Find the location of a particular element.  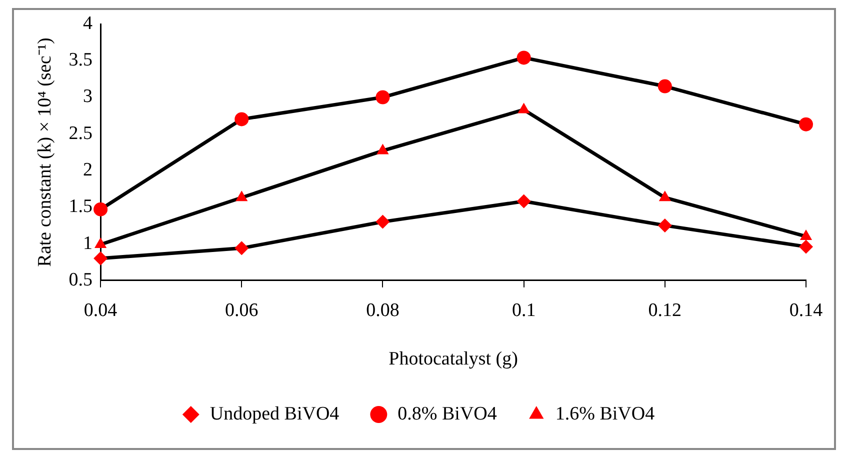

legend-label: 1.6% BiVO4 is located at coordinates (605, 413).